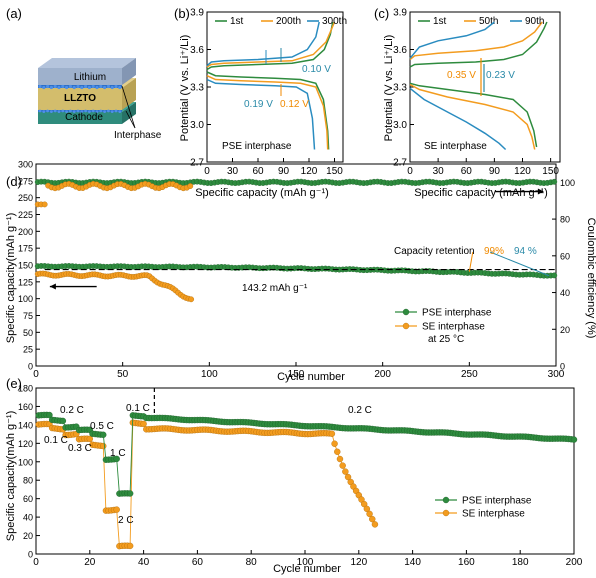 This screenshot has width=596, height=578. I want to click on chart-b-ytick-label: 2.7, so click(197, 163).